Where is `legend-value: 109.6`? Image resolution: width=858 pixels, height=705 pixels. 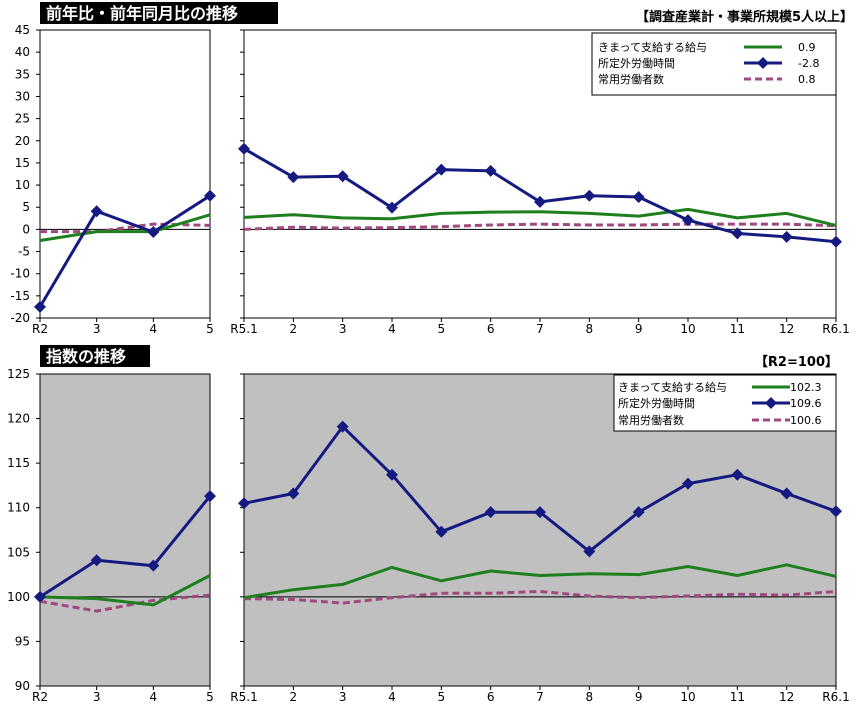
legend-value: 109.6 is located at coordinates (806, 403).